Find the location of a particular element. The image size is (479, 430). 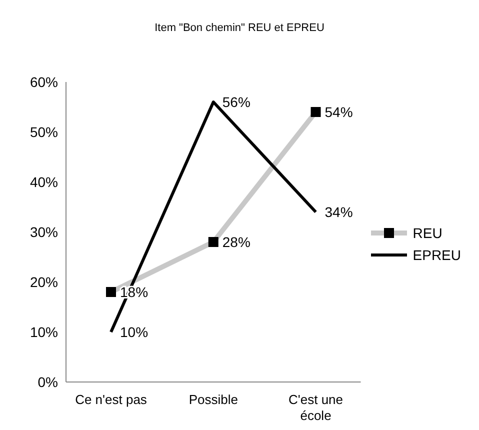

legend-label: REU is located at coordinates (427, 233).